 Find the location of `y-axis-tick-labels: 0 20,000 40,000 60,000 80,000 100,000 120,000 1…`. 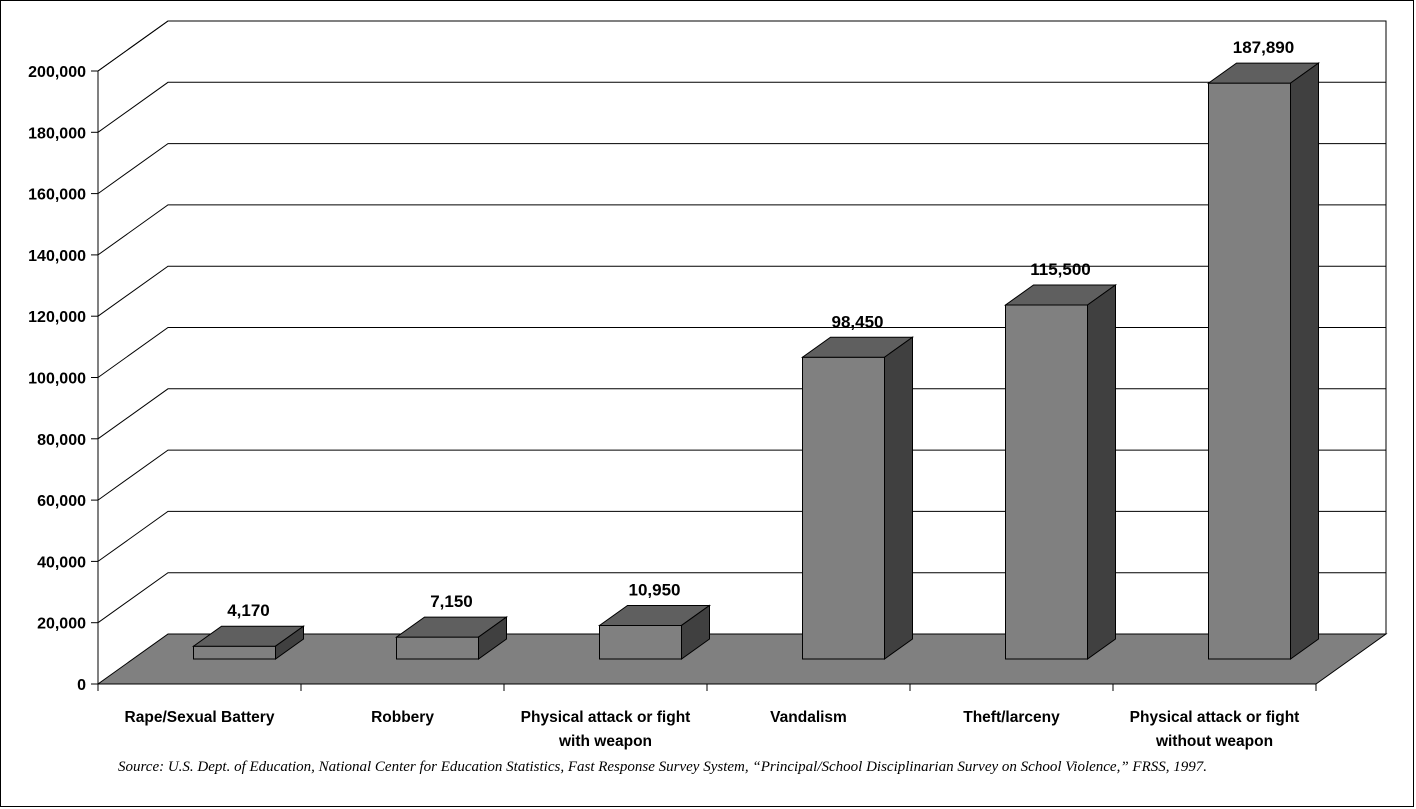

y-axis-tick-labels: 0 20,000 40,000 60,000 80,000 100,000 120,000 1… is located at coordinates (57, 379).